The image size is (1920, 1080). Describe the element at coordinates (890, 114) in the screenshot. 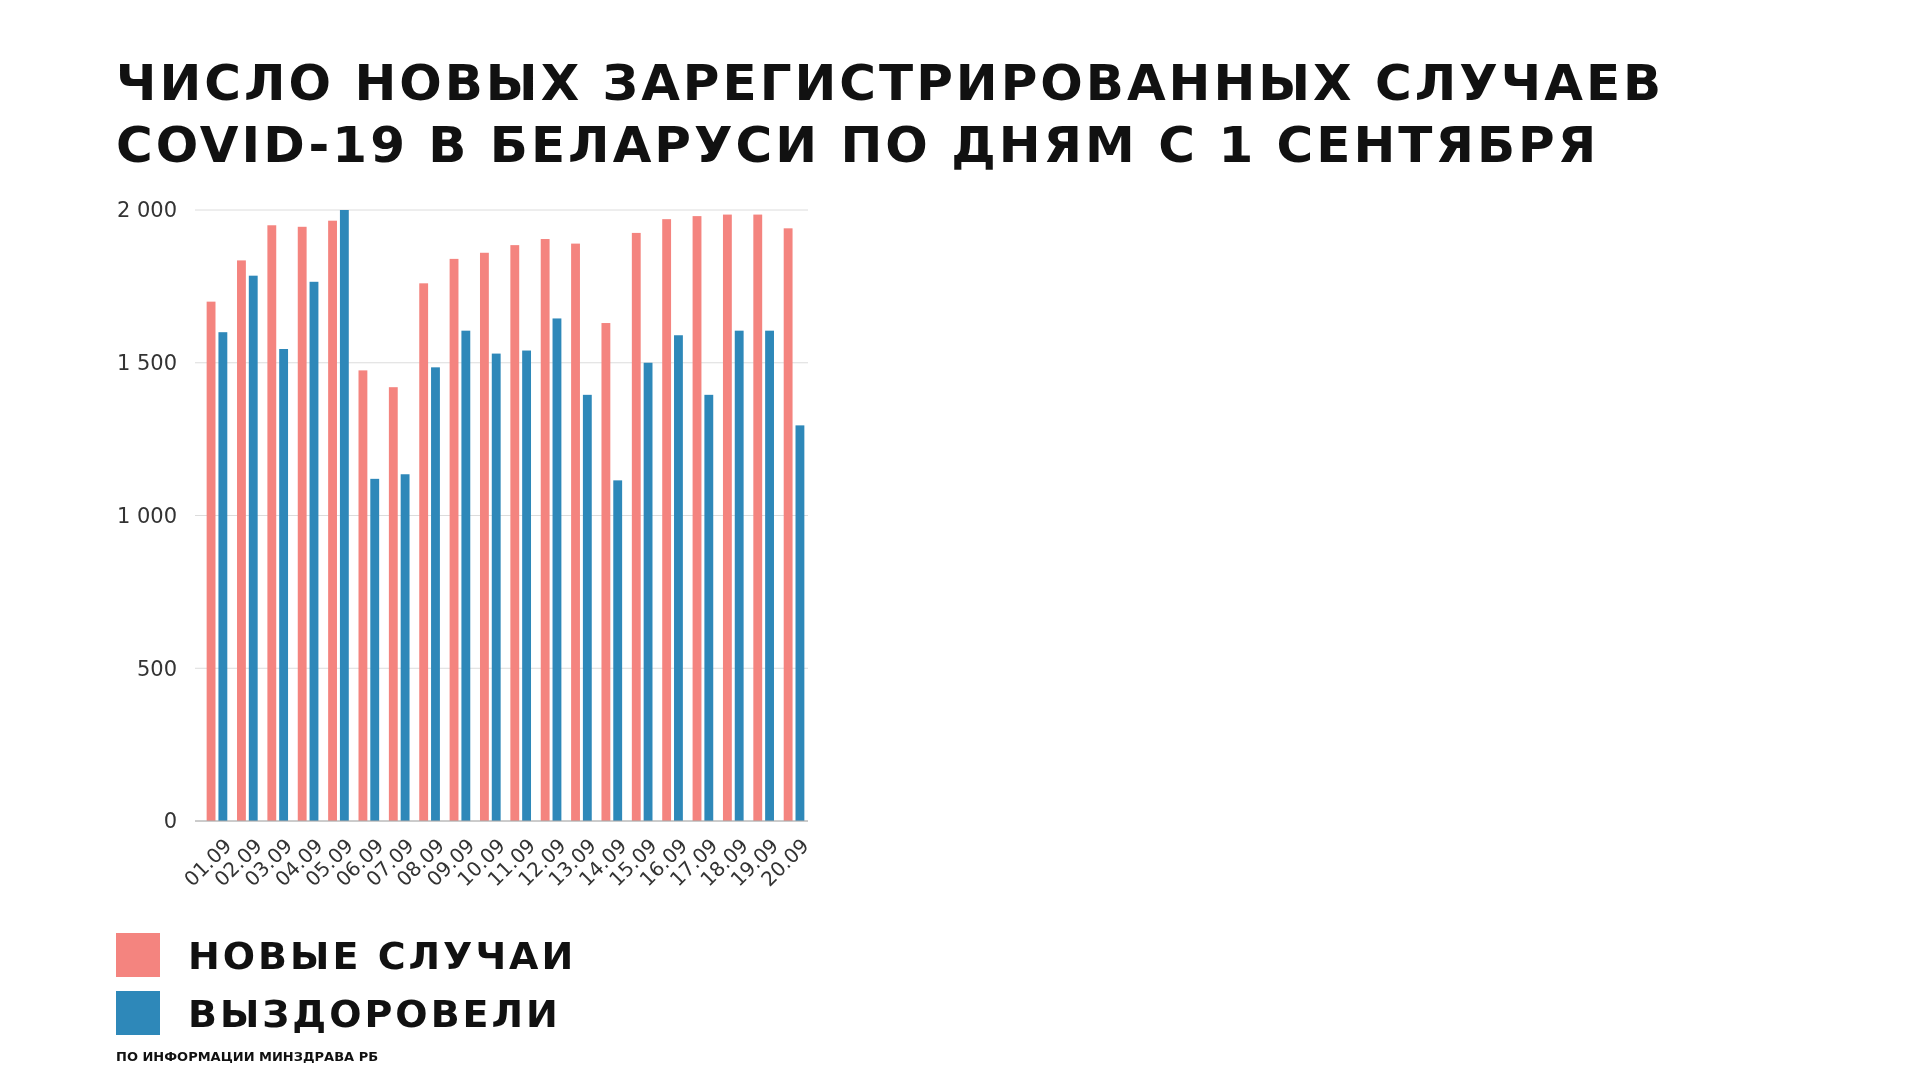

I see `chart-title: ЧИСЛО НОВЫХ ЗАРЕГИСТРИРОВАННЫХ СЛУЧАЕВ COVID-19 В БЕЛАРУСИ ПО ДНЯМ С 1 СЕНТЯБРЯ` at that location.